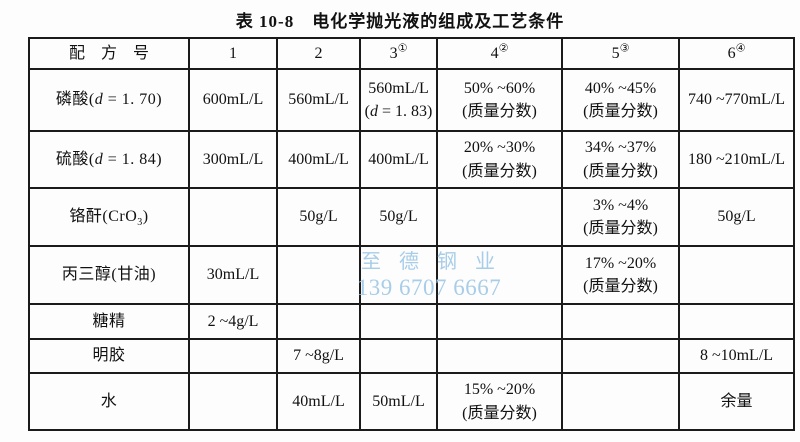 This screenshot has width=800, height=442. Describe the element at coordinates (503, 48) in the screenshot. I see `footnote-marker: ②` at that location.